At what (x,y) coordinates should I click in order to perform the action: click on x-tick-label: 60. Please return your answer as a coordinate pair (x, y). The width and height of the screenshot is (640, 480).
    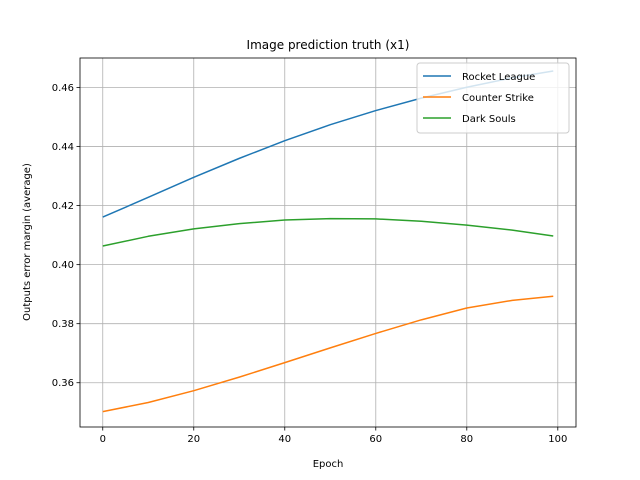
    Looking at the image, I should click on (375, 439).